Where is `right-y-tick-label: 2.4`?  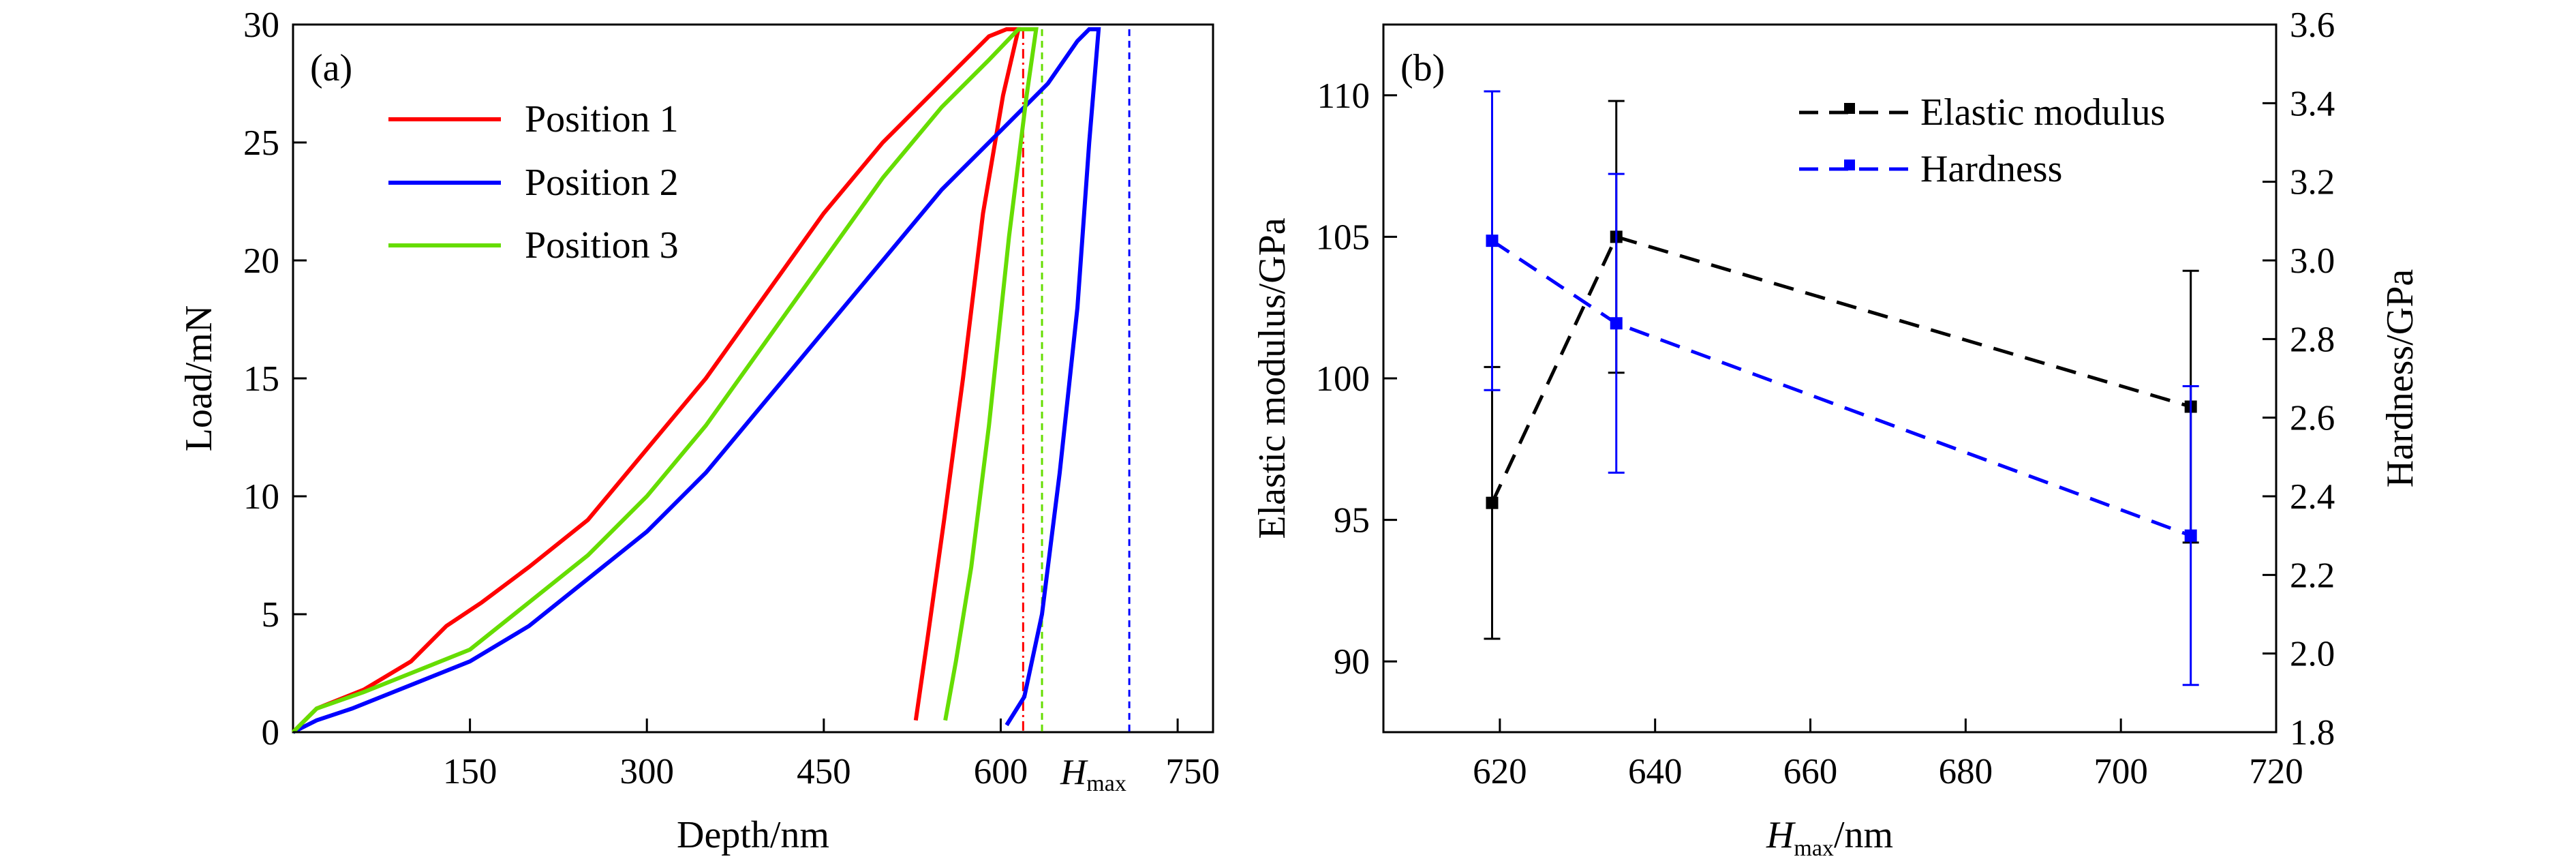
right-y-tick-label: 2.4 is located at coordinates (2312, 497).